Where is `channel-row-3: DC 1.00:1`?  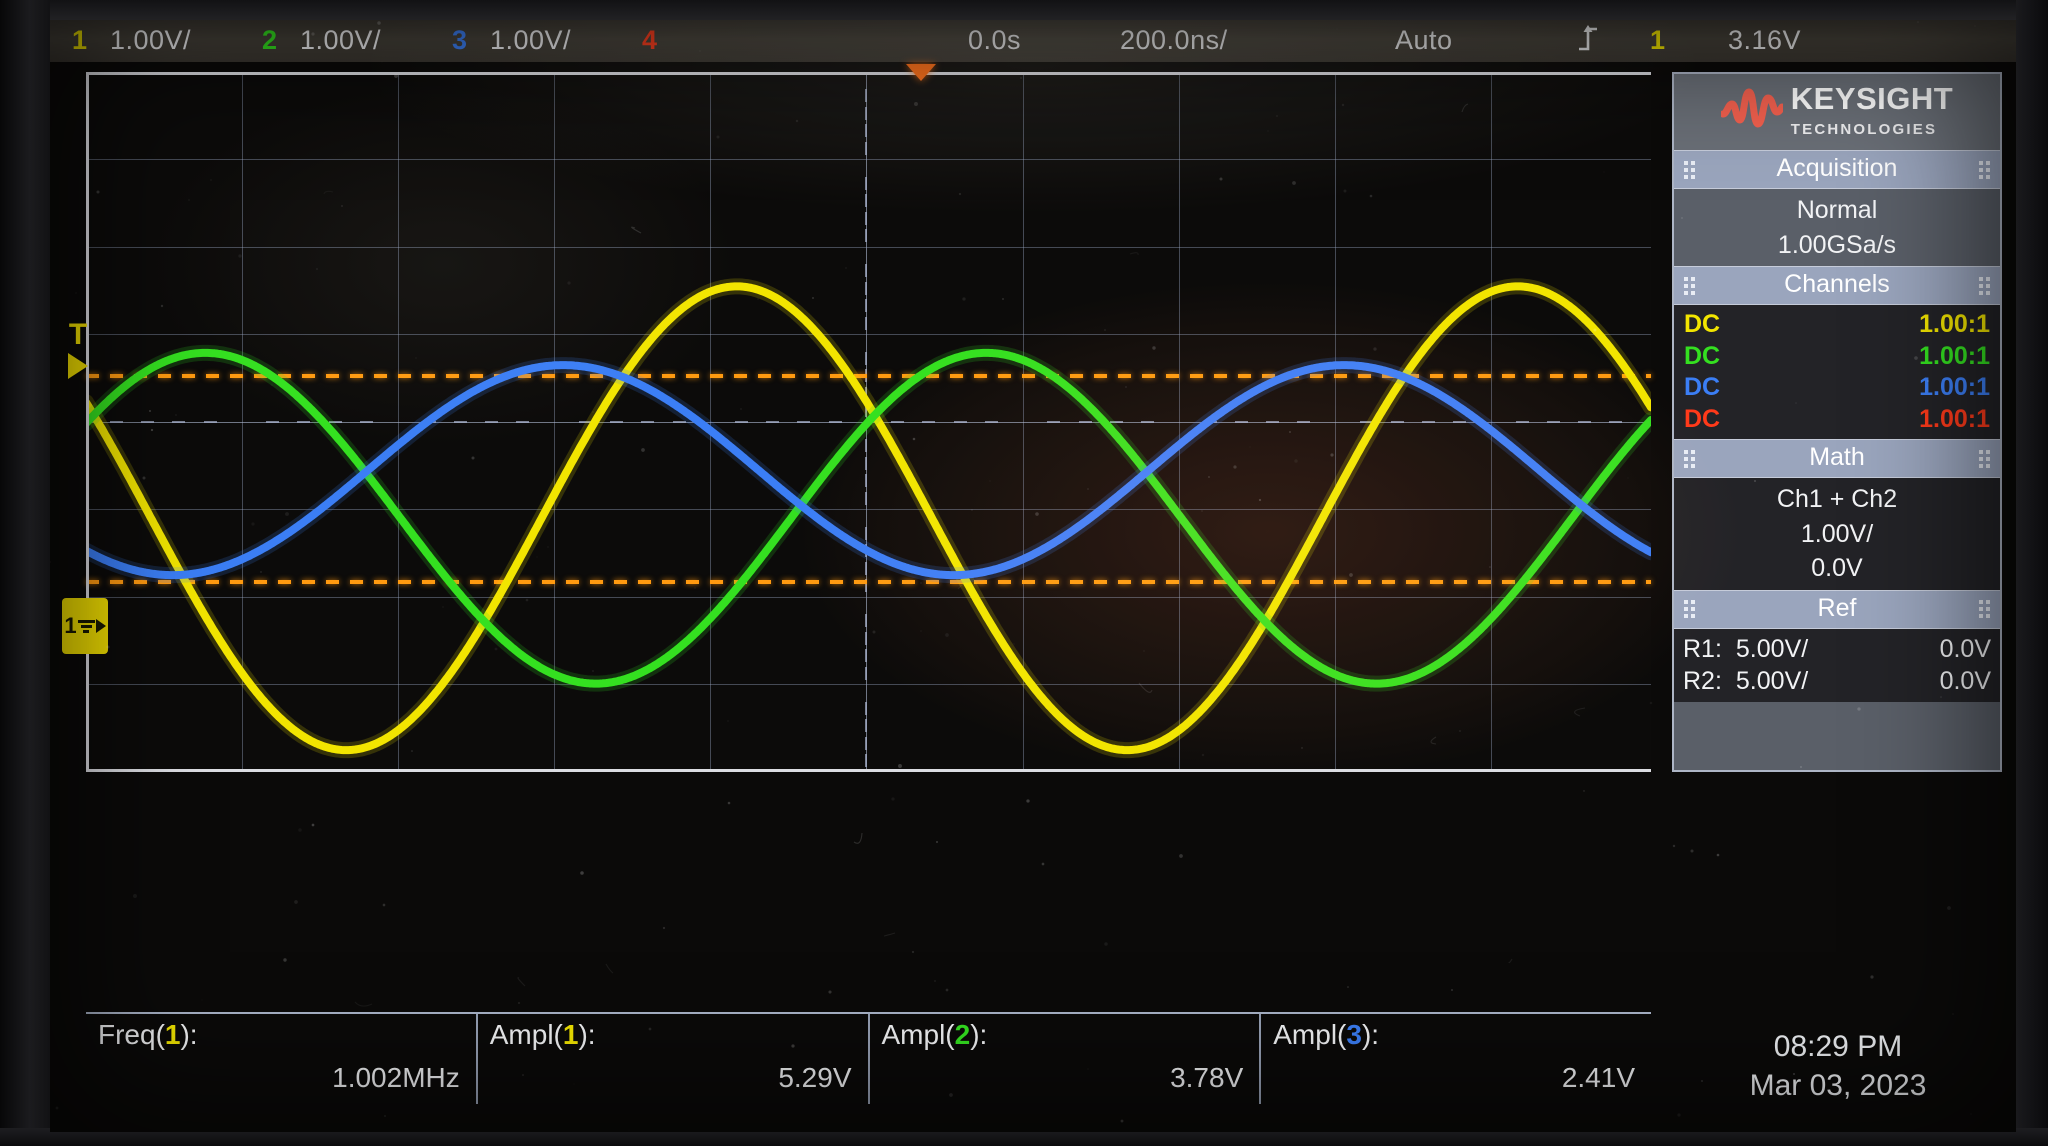 channel-row-3: DC 1.00:1 is located at coordinates (1837, 388).